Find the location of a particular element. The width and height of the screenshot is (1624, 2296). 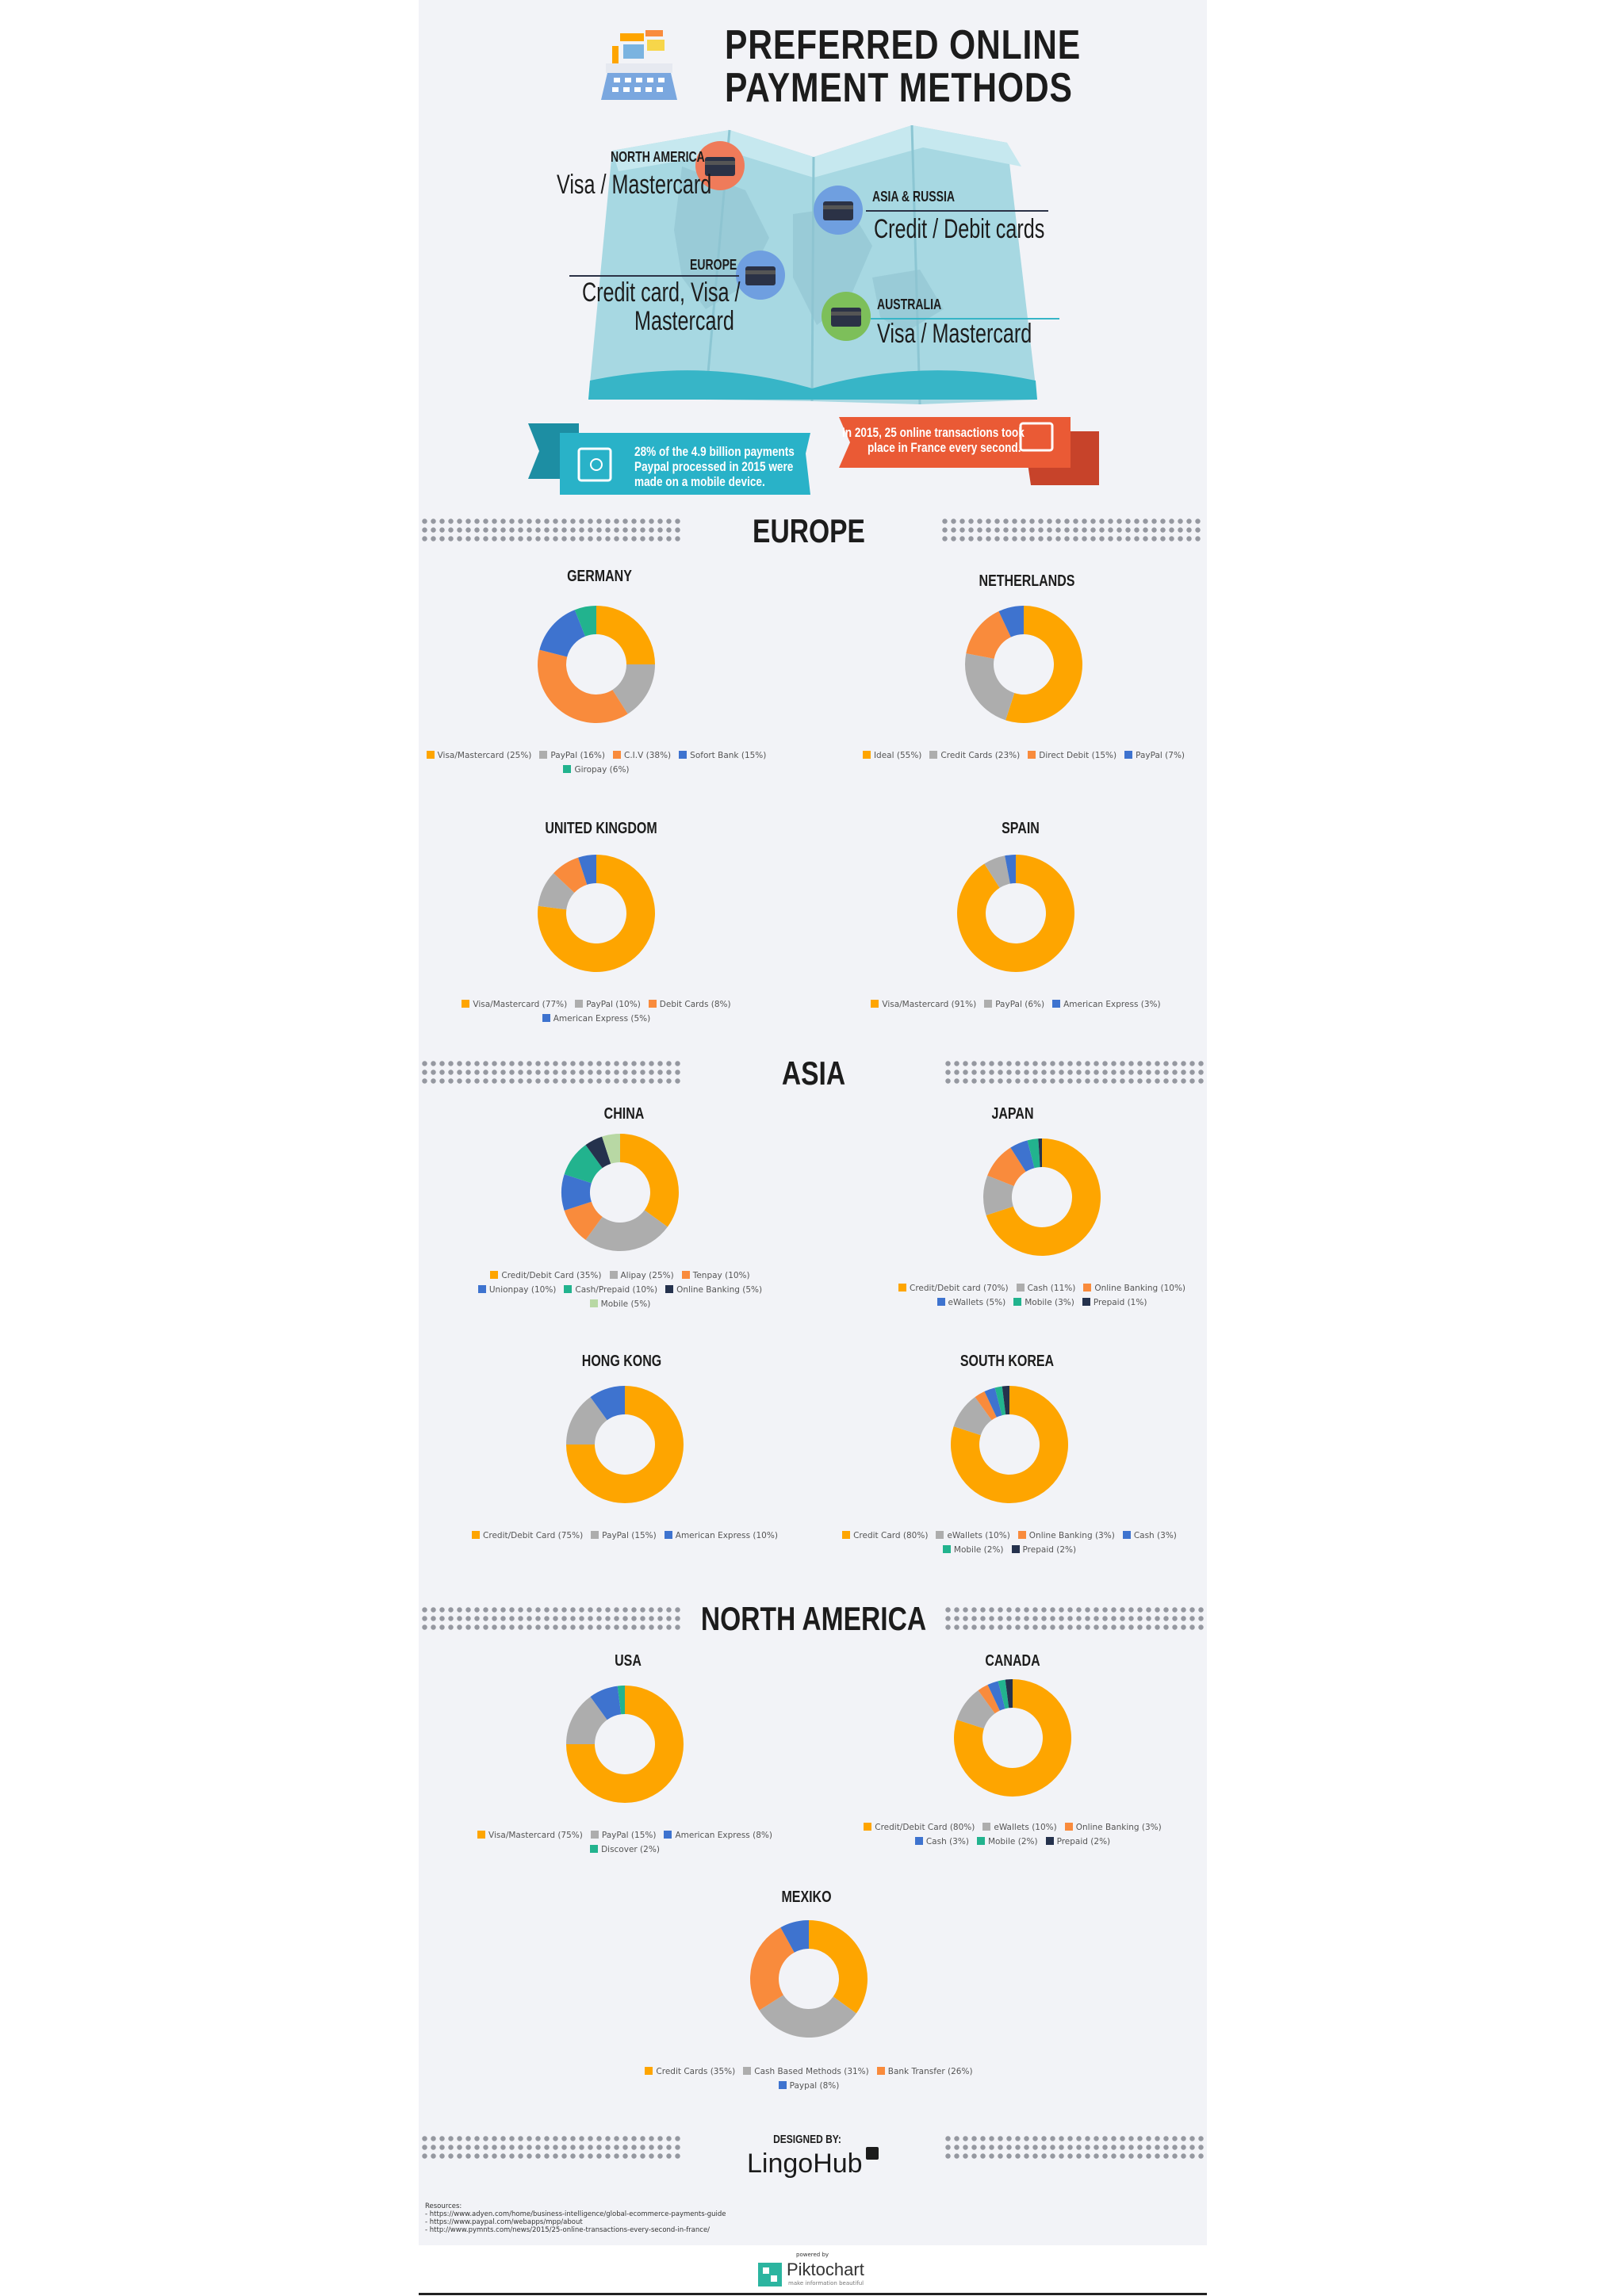

fact-left-line-2: Paypal processed in 2015 were is located at coordinates (714, 467).